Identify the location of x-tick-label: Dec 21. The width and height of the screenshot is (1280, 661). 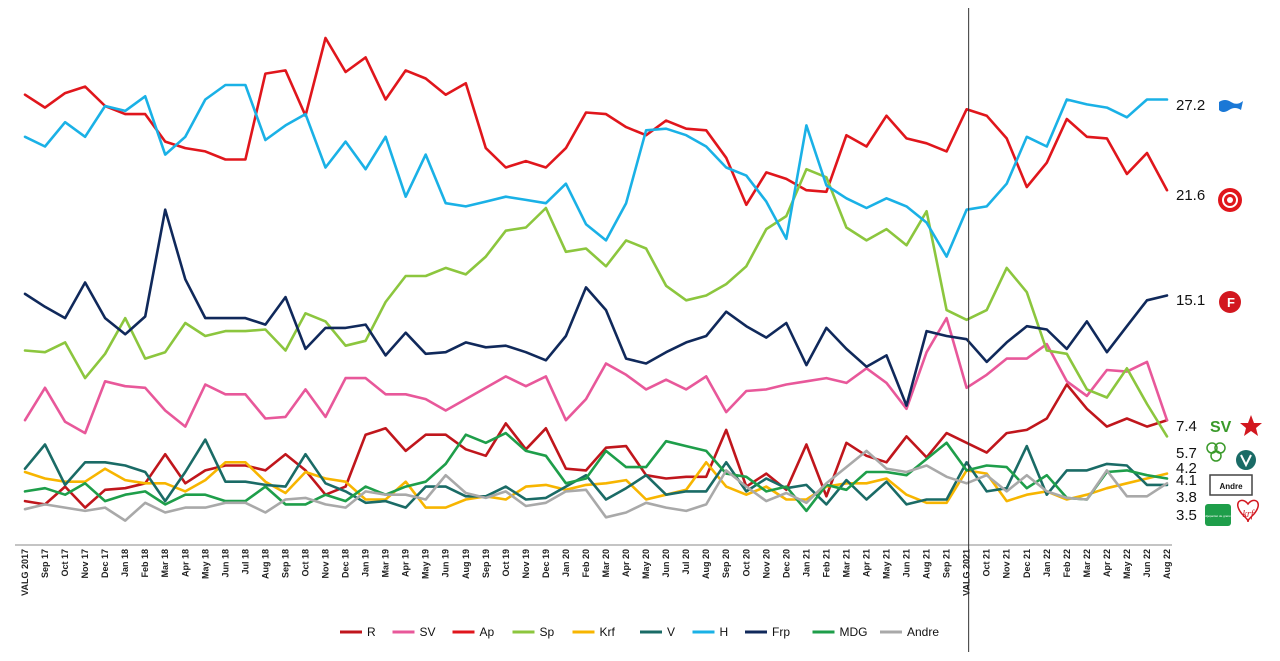
(1027, 563).